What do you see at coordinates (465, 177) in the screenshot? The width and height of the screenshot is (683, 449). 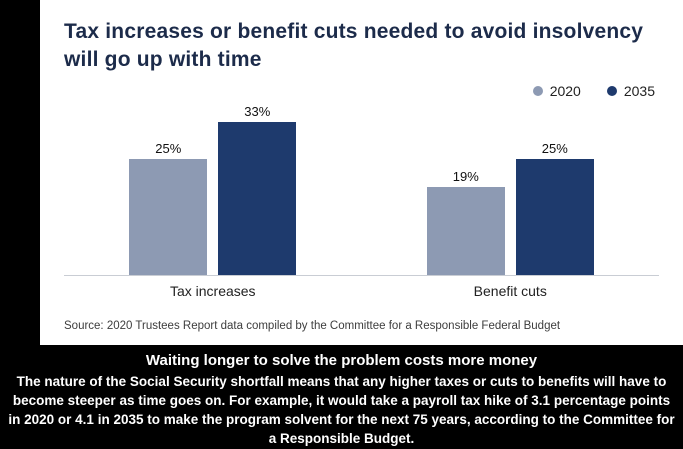 I see `bar-value-label: 19%` at bounding box center [465, 177].